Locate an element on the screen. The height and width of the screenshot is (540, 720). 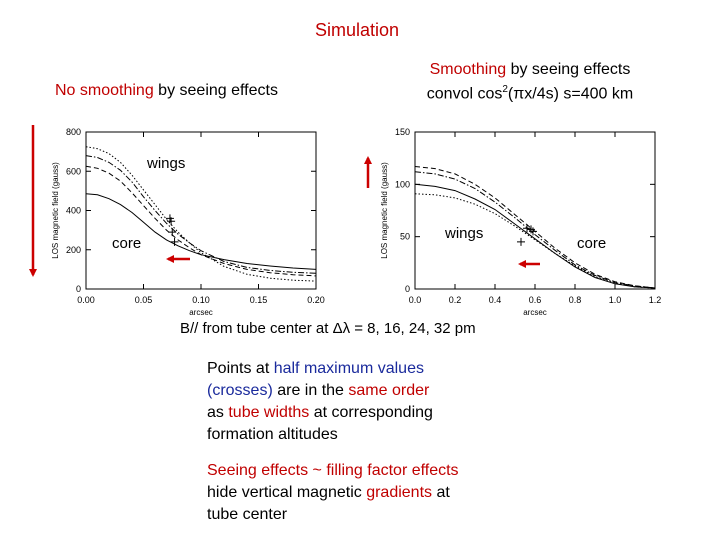
wings-label-right: wings is located at coordinates (464, 233).